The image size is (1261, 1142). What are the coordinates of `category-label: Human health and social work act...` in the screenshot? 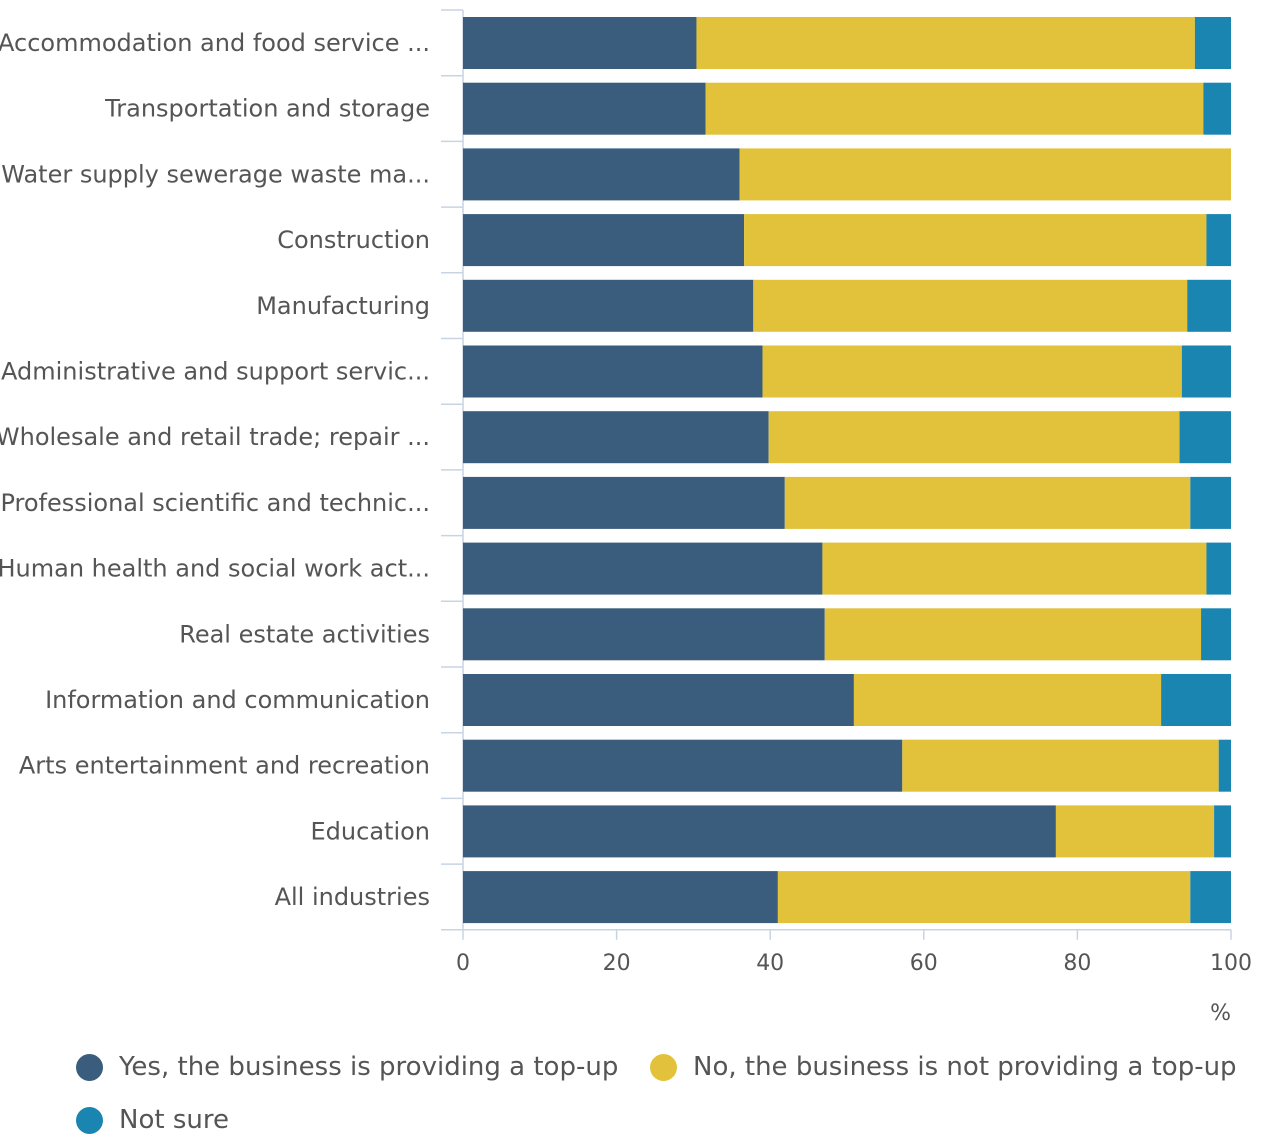 It's located at (215, 569).